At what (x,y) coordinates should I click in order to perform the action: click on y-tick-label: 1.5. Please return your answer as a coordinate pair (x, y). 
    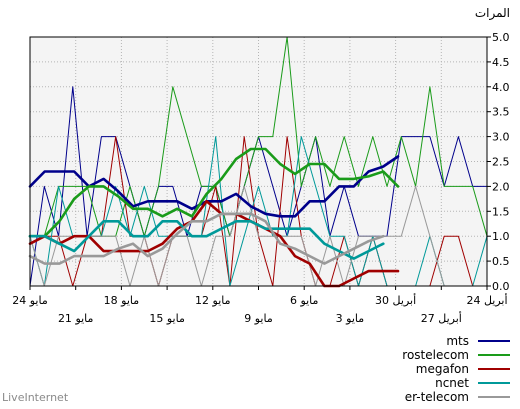
    Looking at the image, I should click on (501, 211).